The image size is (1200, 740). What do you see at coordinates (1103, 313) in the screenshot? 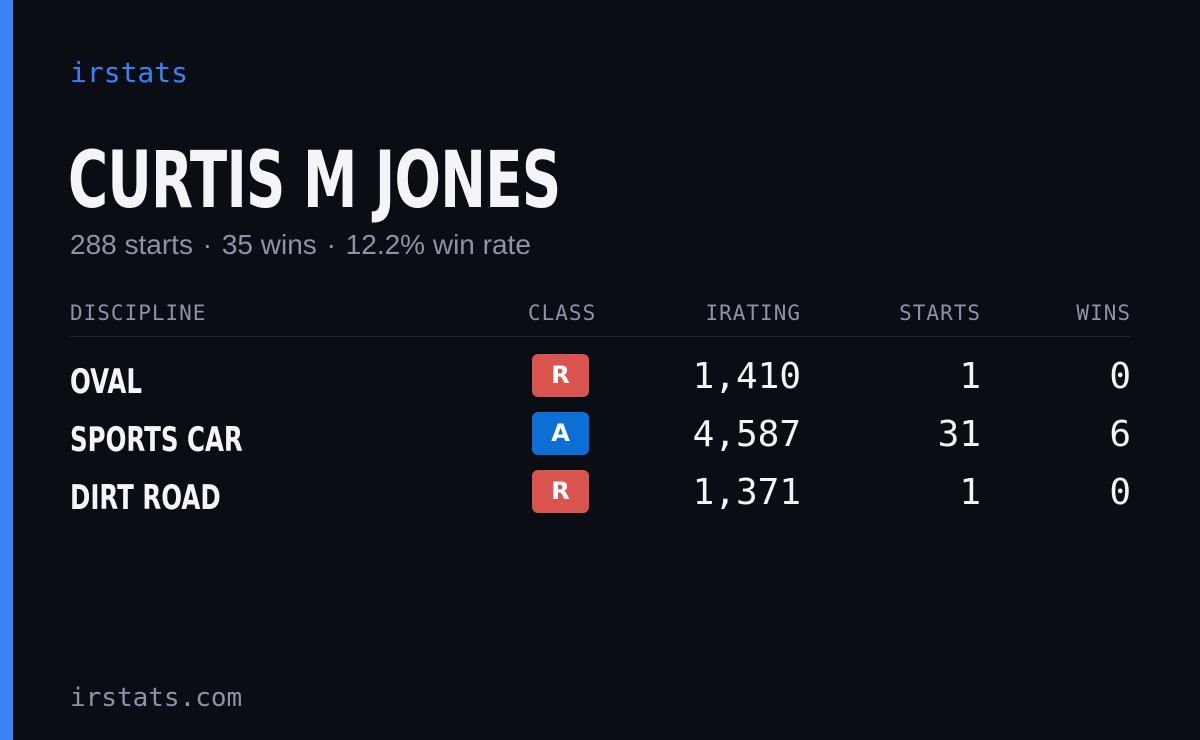
I see `header-wins: WINS` at bounding box center [1103, 313].